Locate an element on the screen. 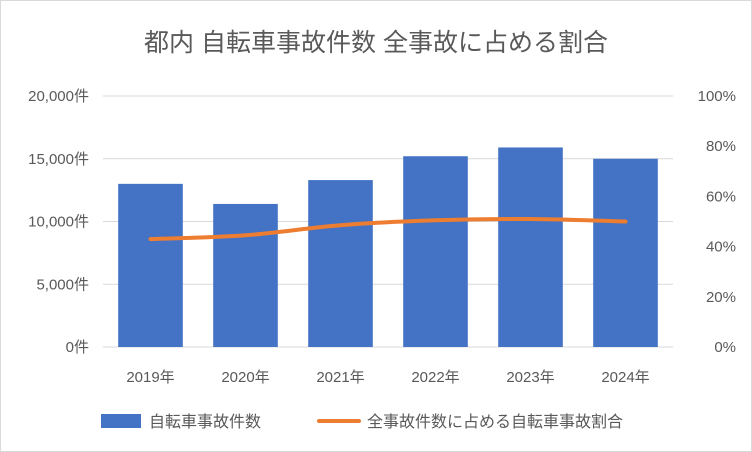 The image size is (752, 452). y-left-tick-label: 5,000件 is located at coordinates (62, 284).